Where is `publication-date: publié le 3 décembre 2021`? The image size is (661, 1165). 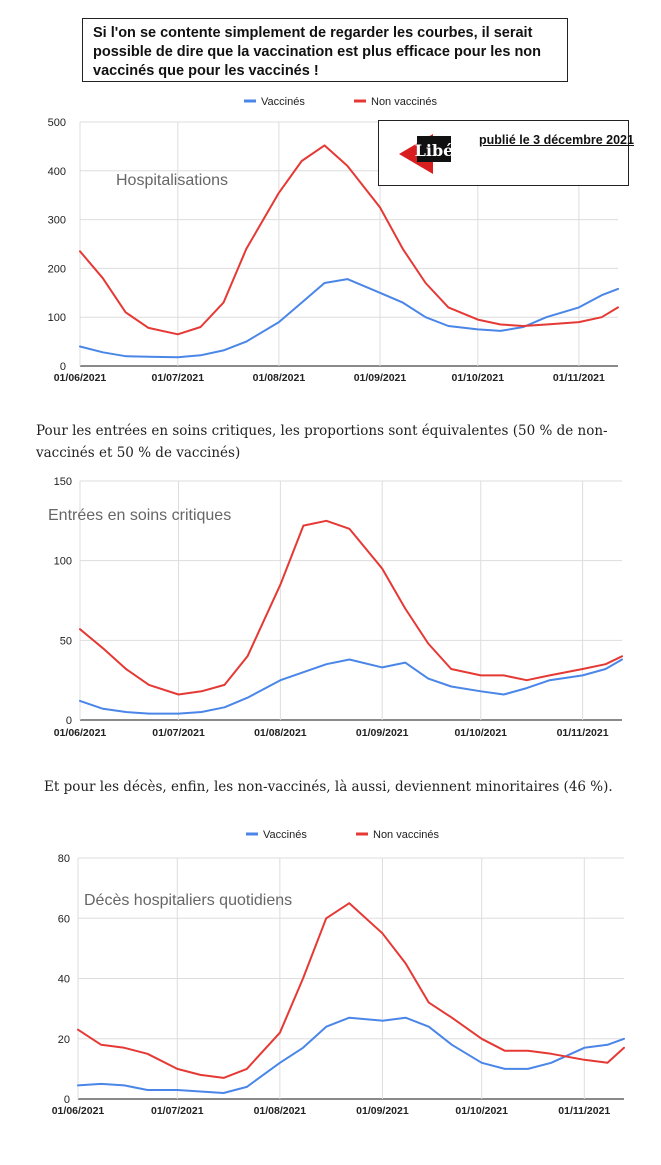 publication-date: publié le 3 décembre 2021 is located at coordinates (556, 140).